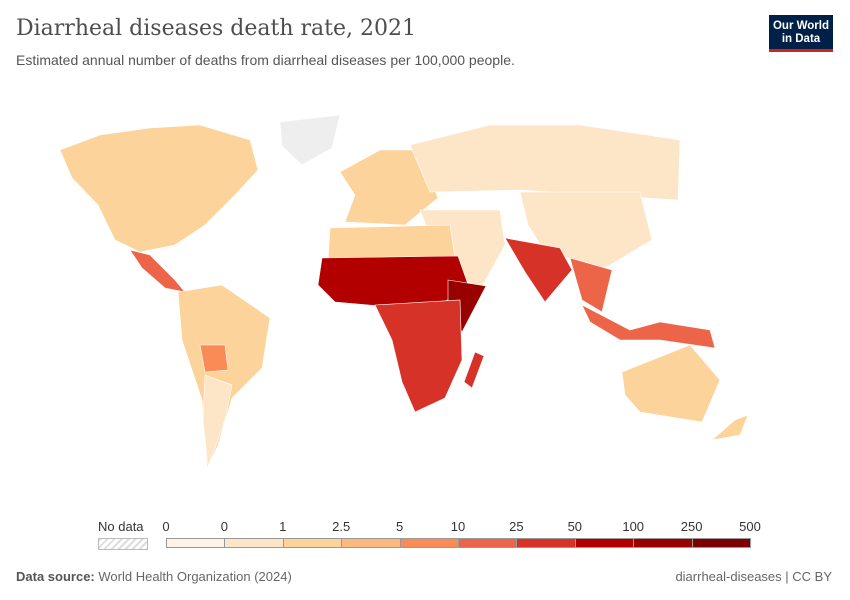 This screenshot has height=600, width=850. What do you see at coordinates (671, 383) in the screenshot?
I see `region-australia` at bounding box center [671, 383].